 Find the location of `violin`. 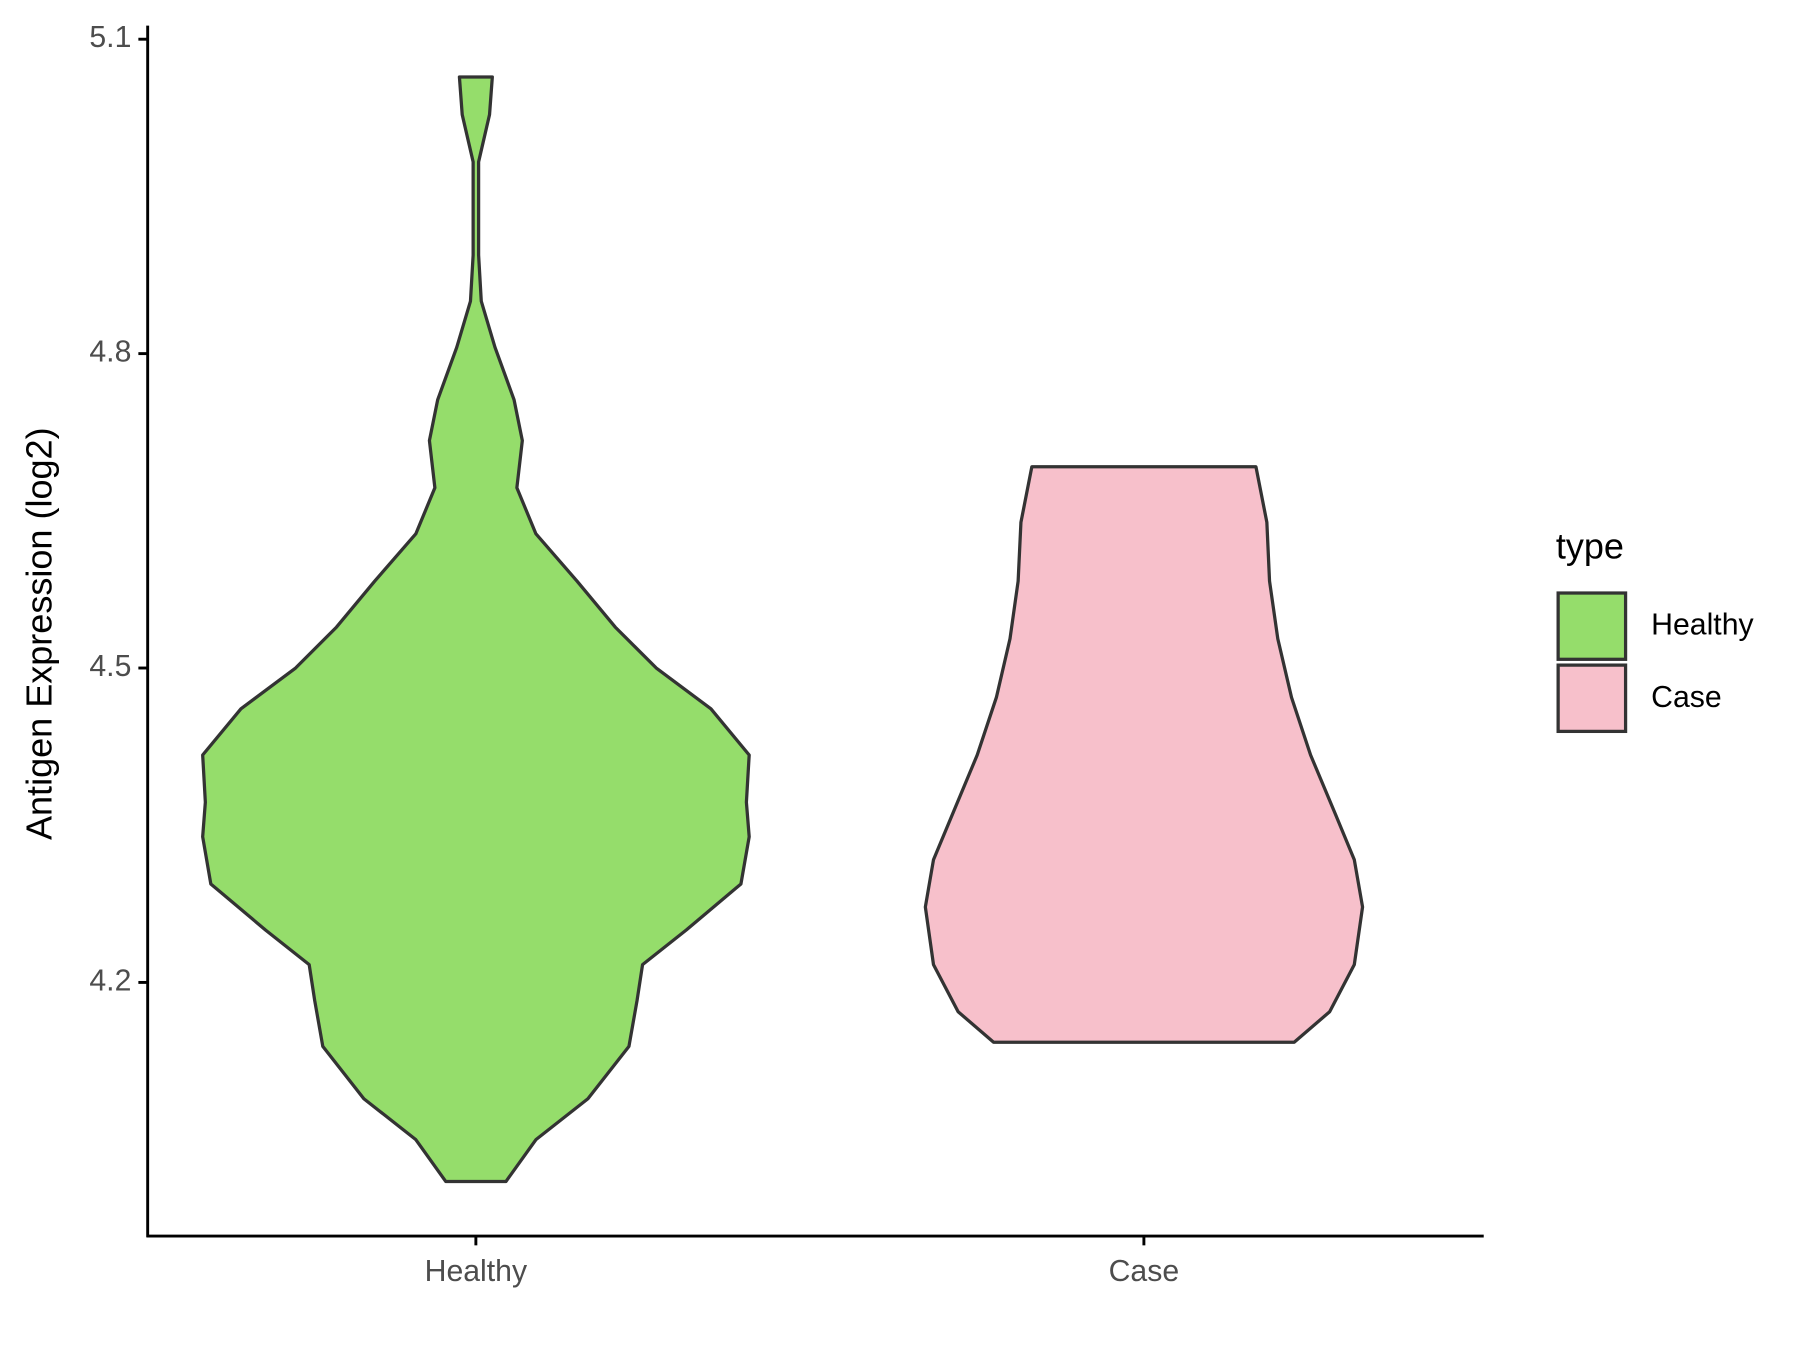

violin is located at coordinates (1144, 754).